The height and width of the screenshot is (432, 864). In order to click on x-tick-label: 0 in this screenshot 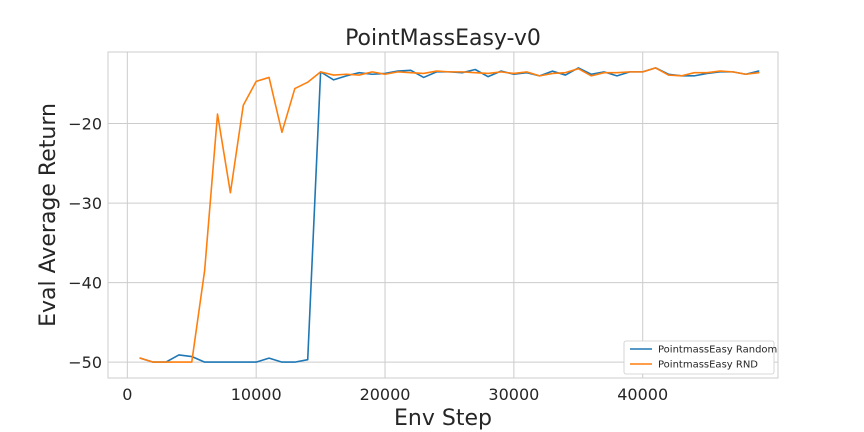, I will do `click(127, 394)`.